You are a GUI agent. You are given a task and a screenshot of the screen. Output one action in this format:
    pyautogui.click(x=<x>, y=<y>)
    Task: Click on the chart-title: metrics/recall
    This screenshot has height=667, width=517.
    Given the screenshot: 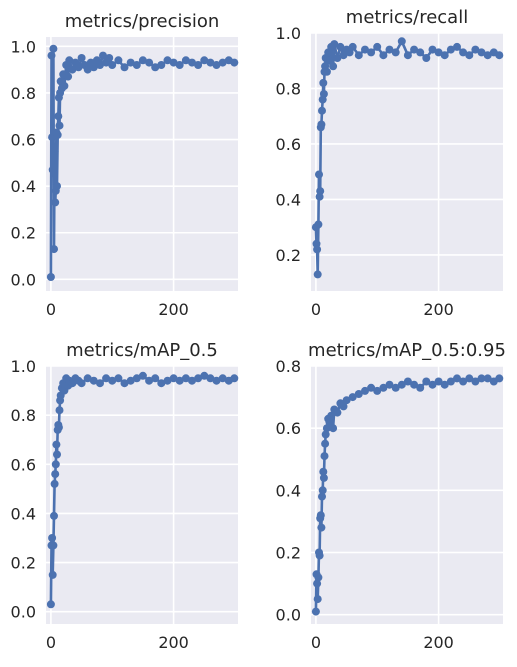 What is the action you would take?
    pyautogui.click(x=407, y=17)
    